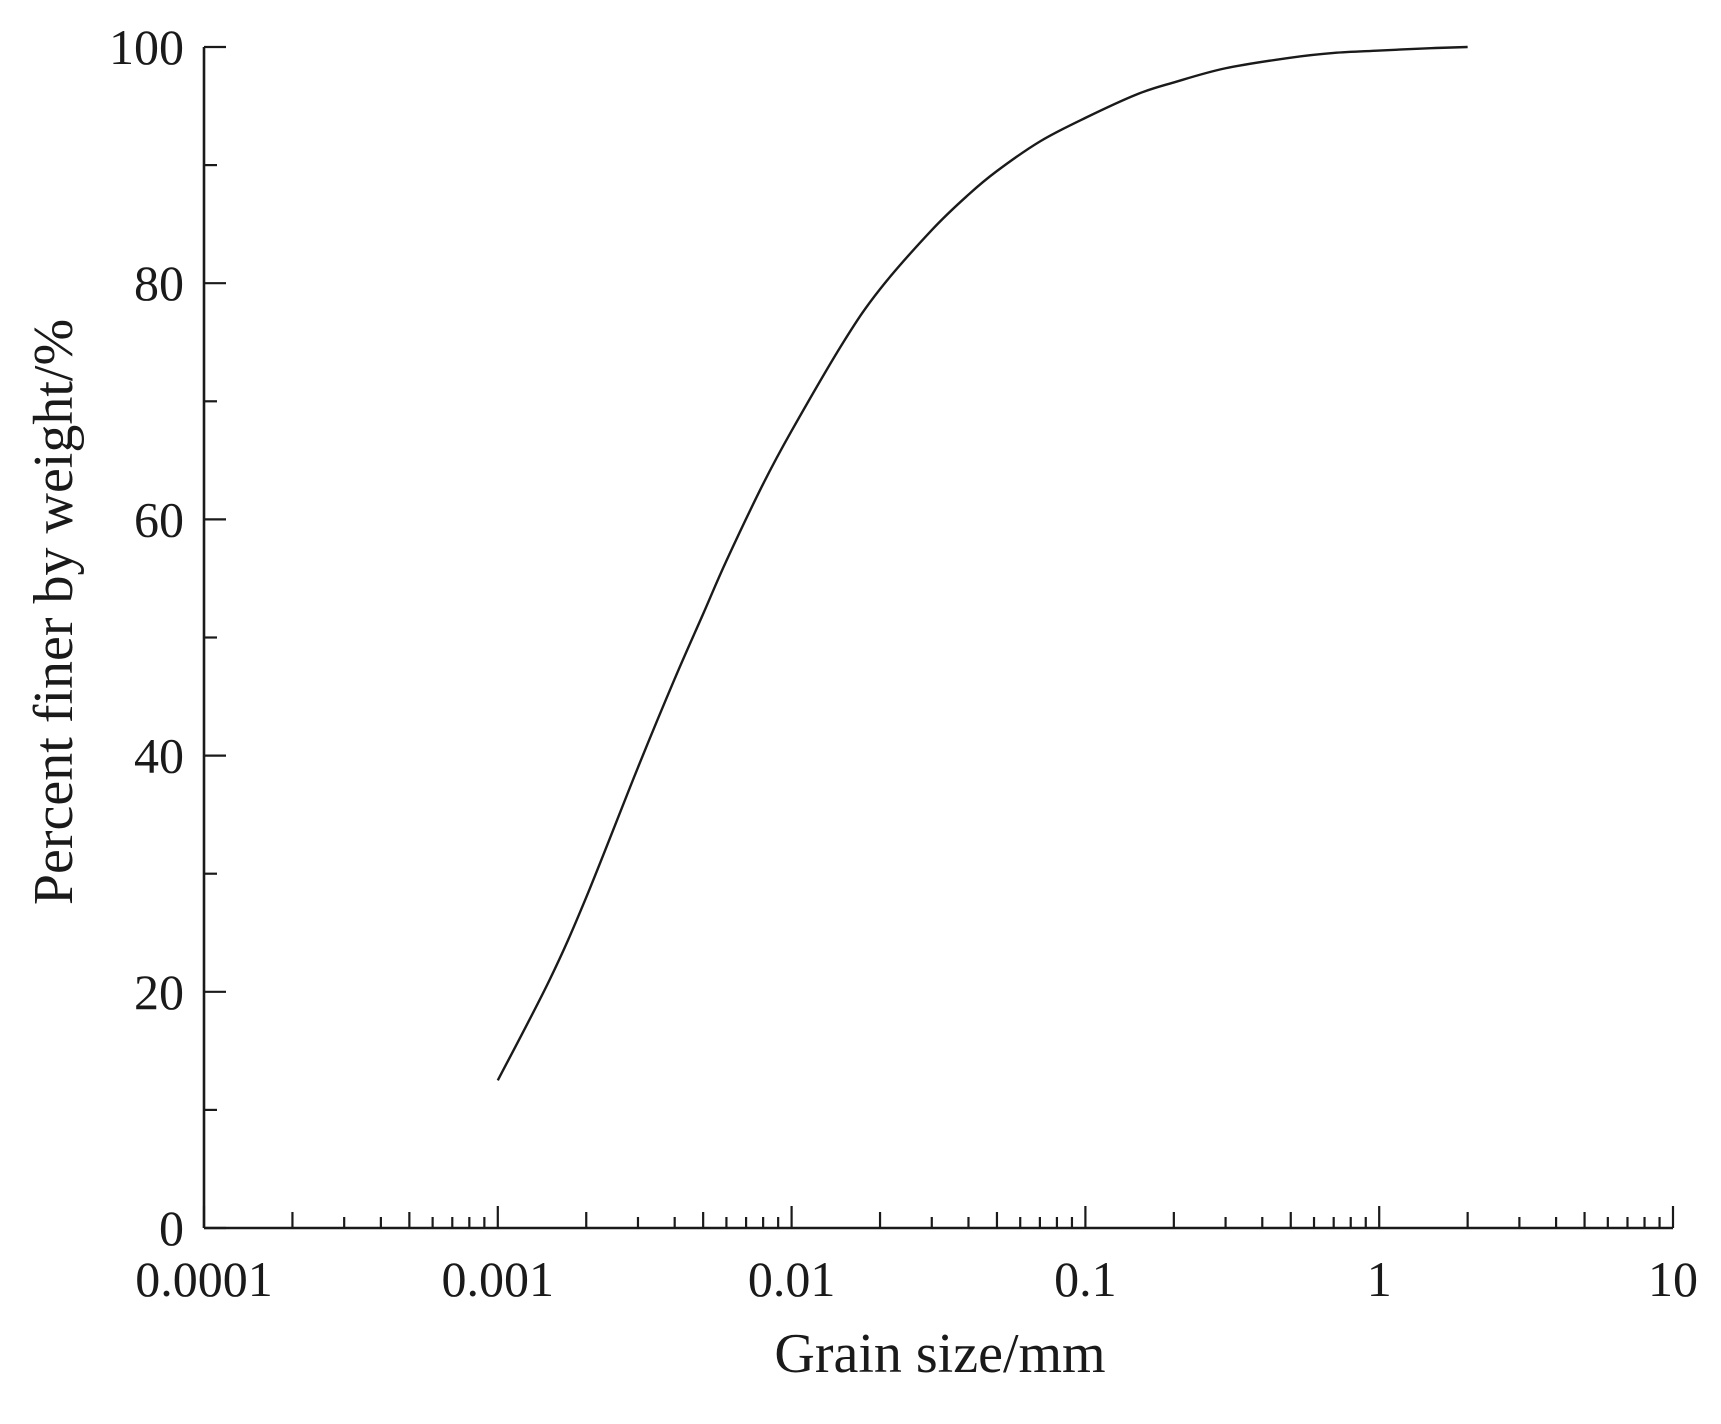 Image resolution: width=1721 pixels, height=1424 pixels. I want to click on y-axis-label: Percent finer by weight/%, so click(54, 612).